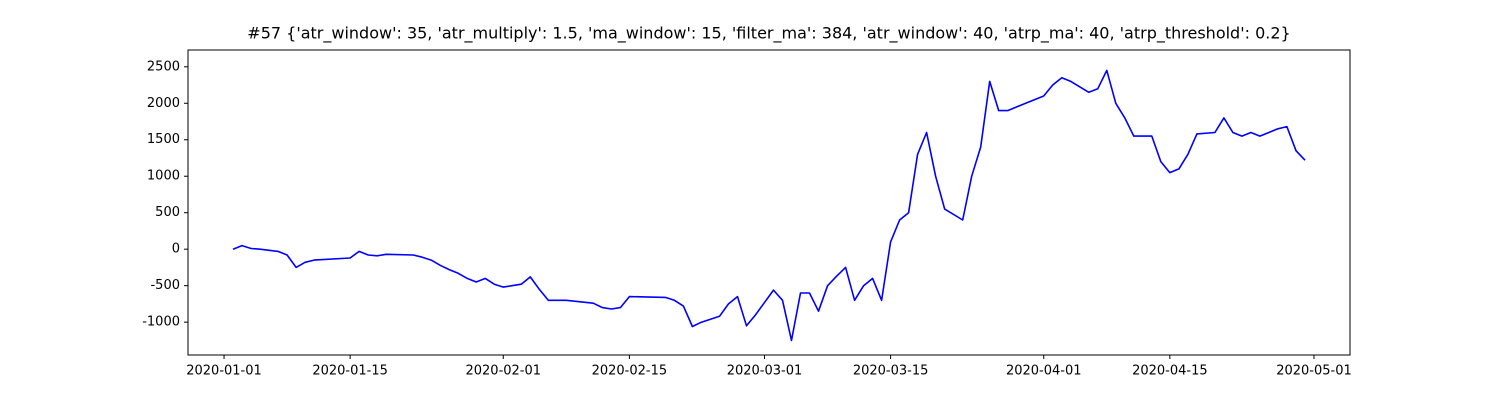 Image resolution: width=1500 pixels, height=400 pixels. Describe the element at coordinates (1044, 371) in the screenshot. I see `x-tick-label: 2020-04-01` at that location.